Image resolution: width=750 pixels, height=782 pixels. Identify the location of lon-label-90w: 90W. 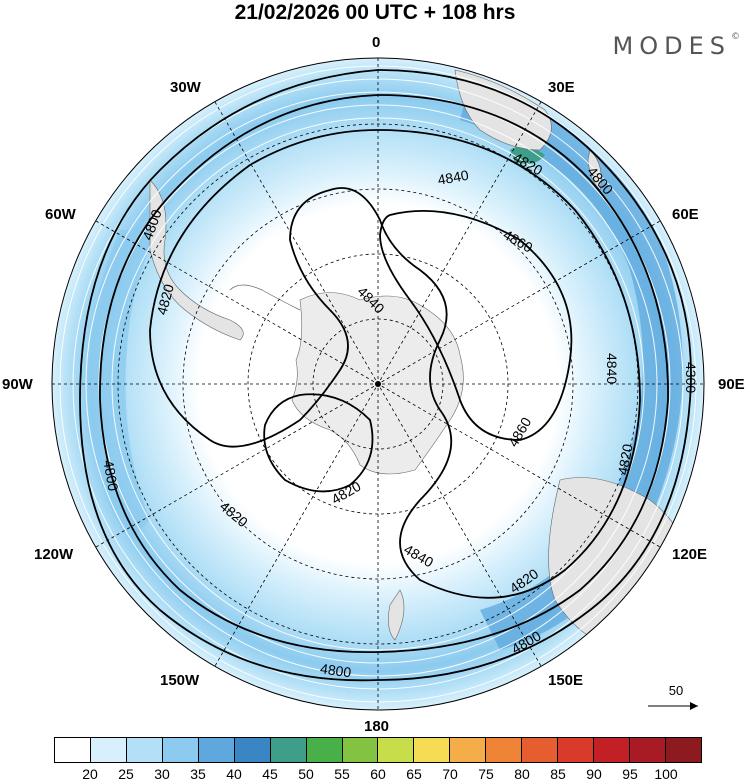
(17, 384).